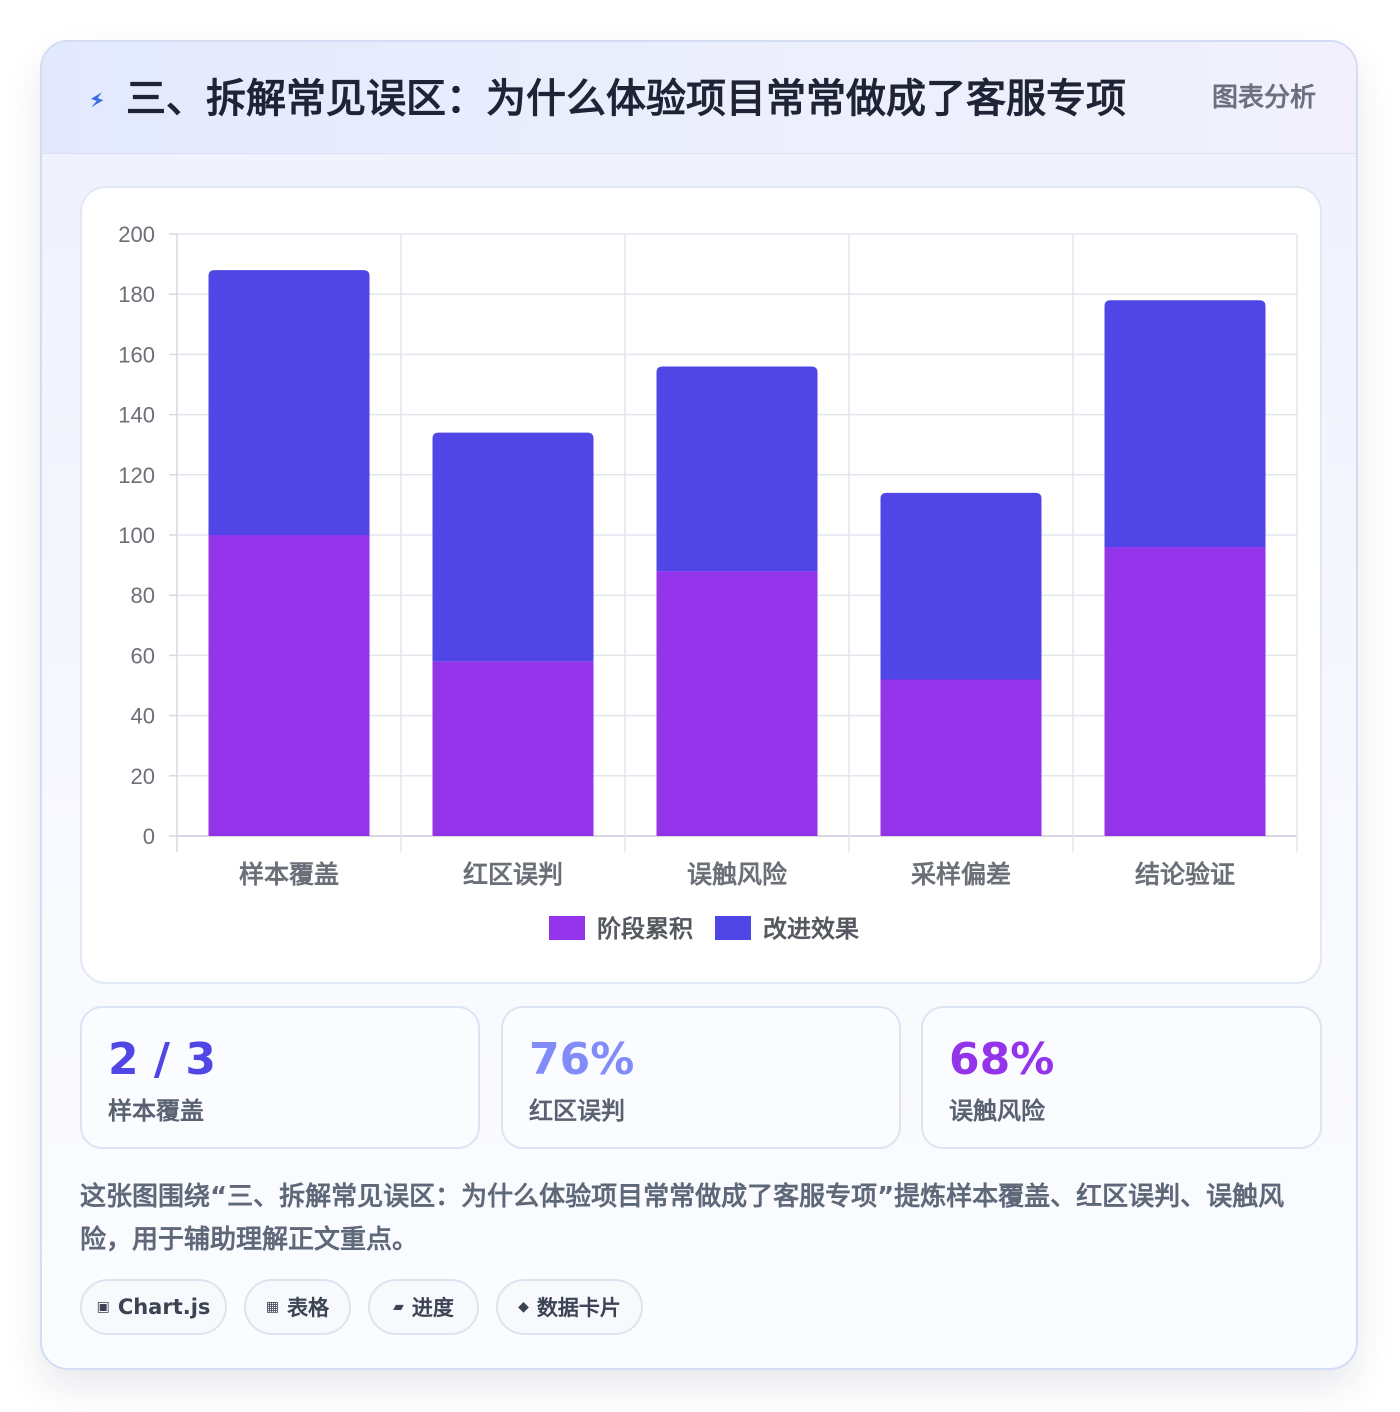  I want to click on card-header: 三、拆解常见误区：为什么体验项目常常做成了客服专项 图表分析, so click(699, 98).